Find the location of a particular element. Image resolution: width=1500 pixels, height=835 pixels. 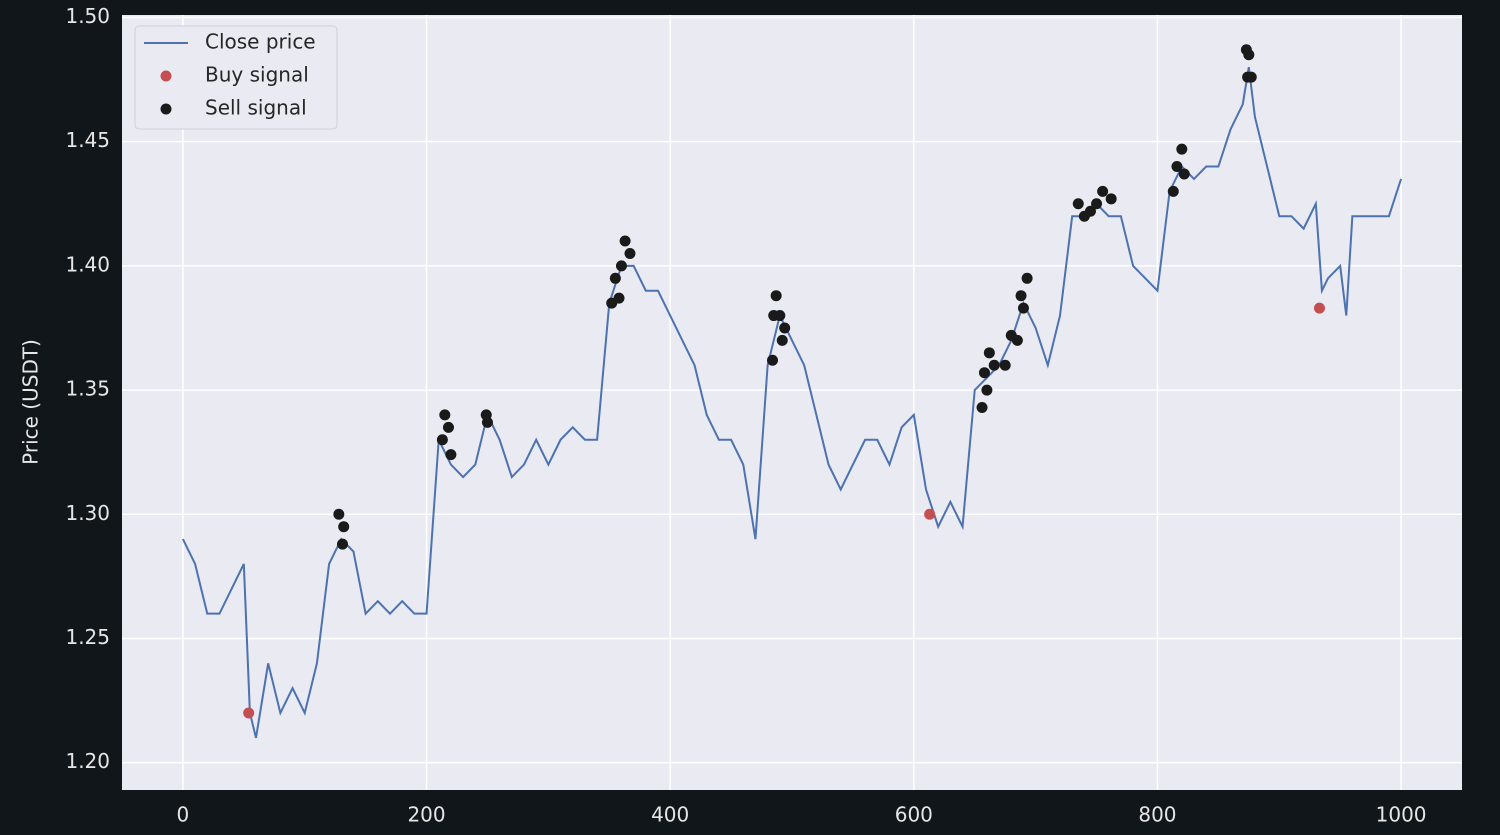

legend: Close price Buy signal Sell signal is located at coordinates (236, 77).